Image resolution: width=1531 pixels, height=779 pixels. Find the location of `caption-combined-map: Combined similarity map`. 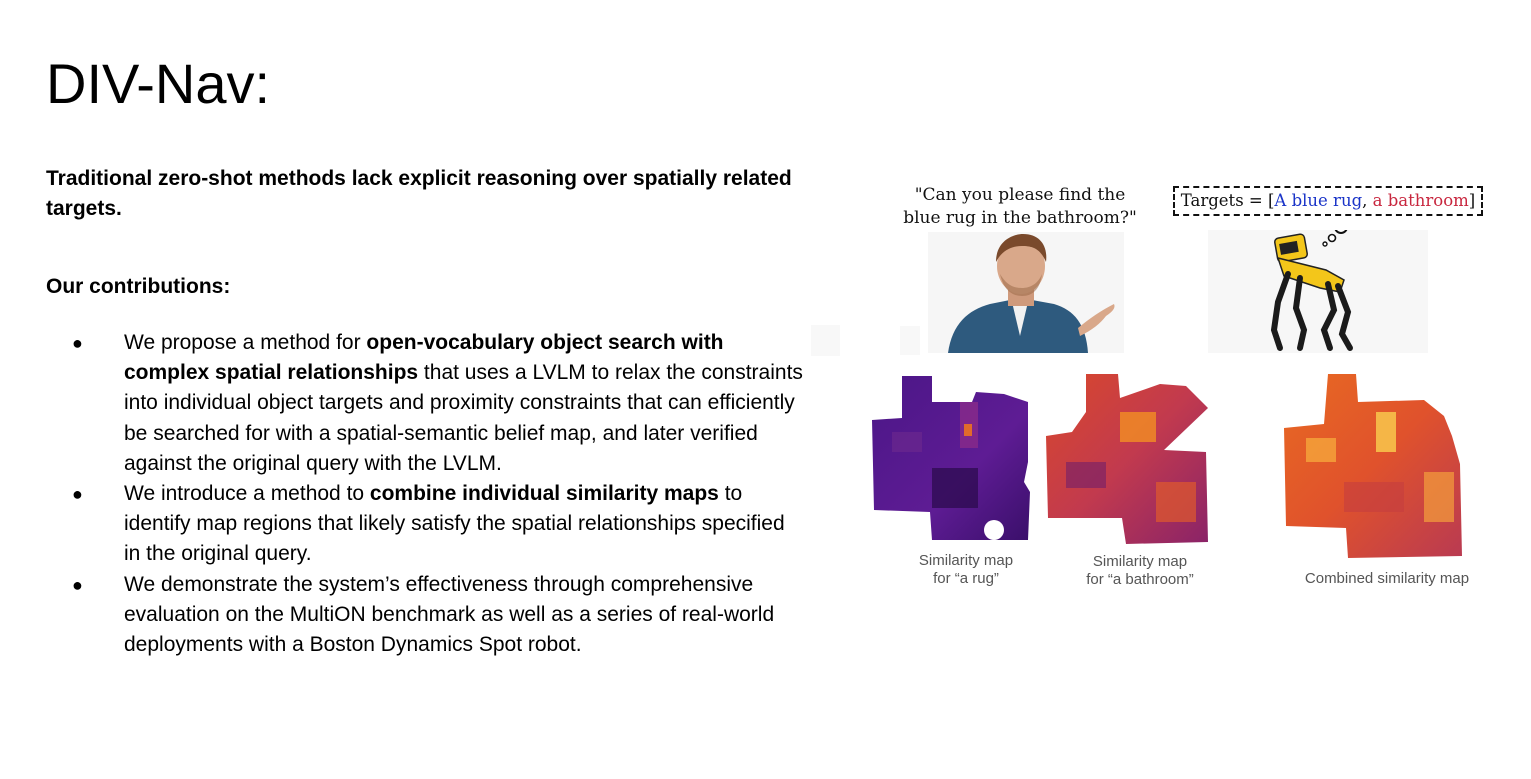

caption-combined-map: Combined similarity map is located at coordinates (1387, 578).